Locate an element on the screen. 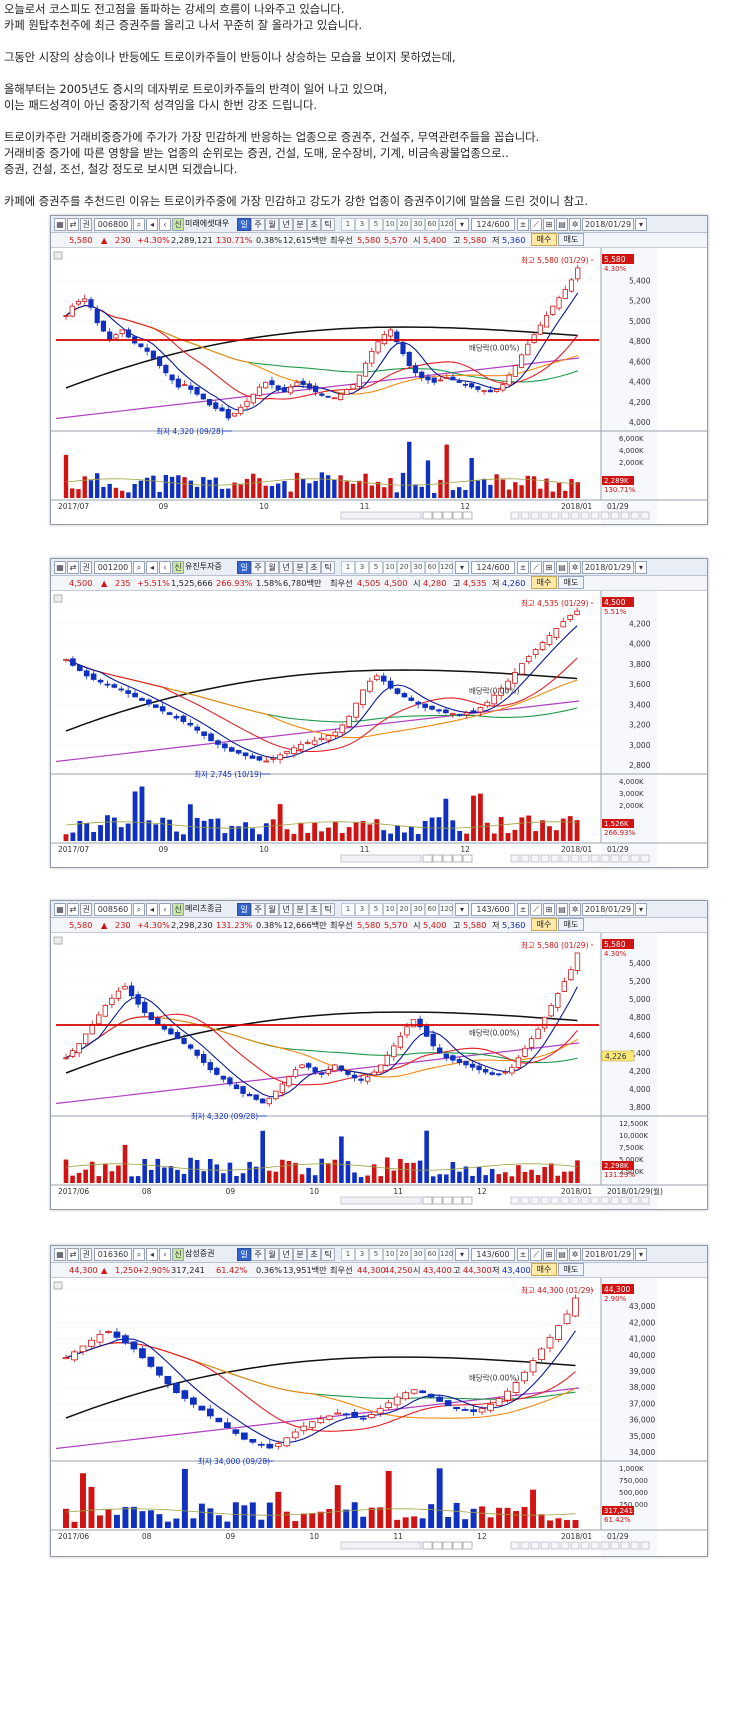 This screenshot has height=1724, width=753. bar-count: 124/600 is located at coordinates (493, 567).